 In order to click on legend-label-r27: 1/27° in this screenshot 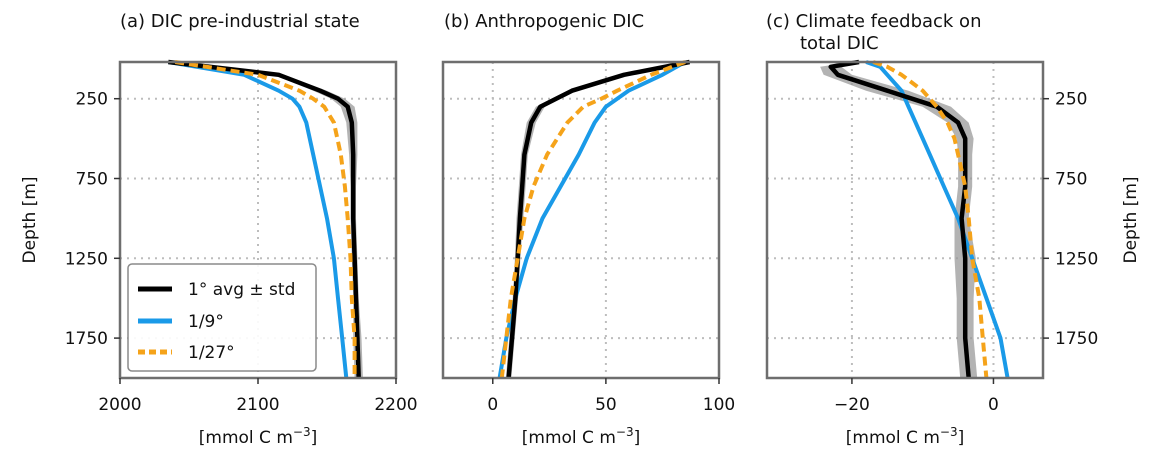, I will do `click(211, 353)`.